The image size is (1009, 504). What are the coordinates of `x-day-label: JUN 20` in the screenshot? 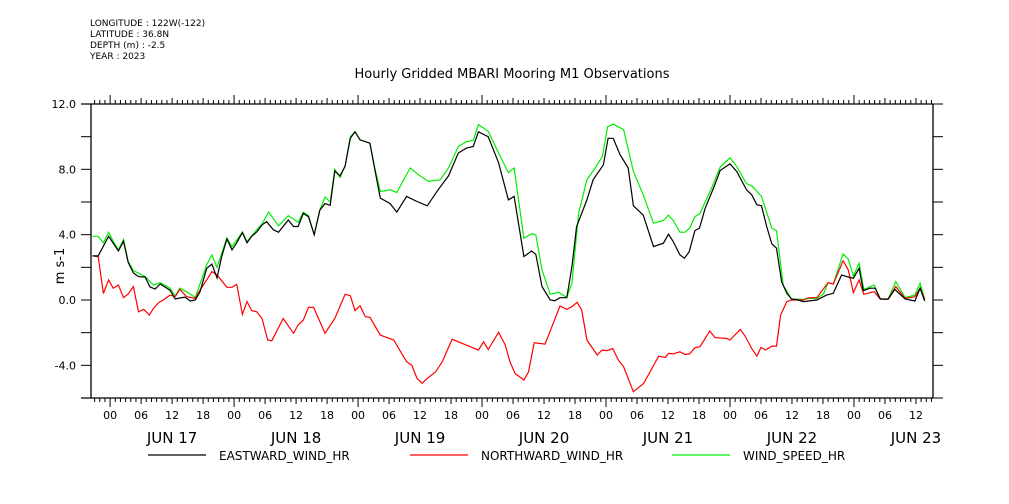 It's located at (543, 438).